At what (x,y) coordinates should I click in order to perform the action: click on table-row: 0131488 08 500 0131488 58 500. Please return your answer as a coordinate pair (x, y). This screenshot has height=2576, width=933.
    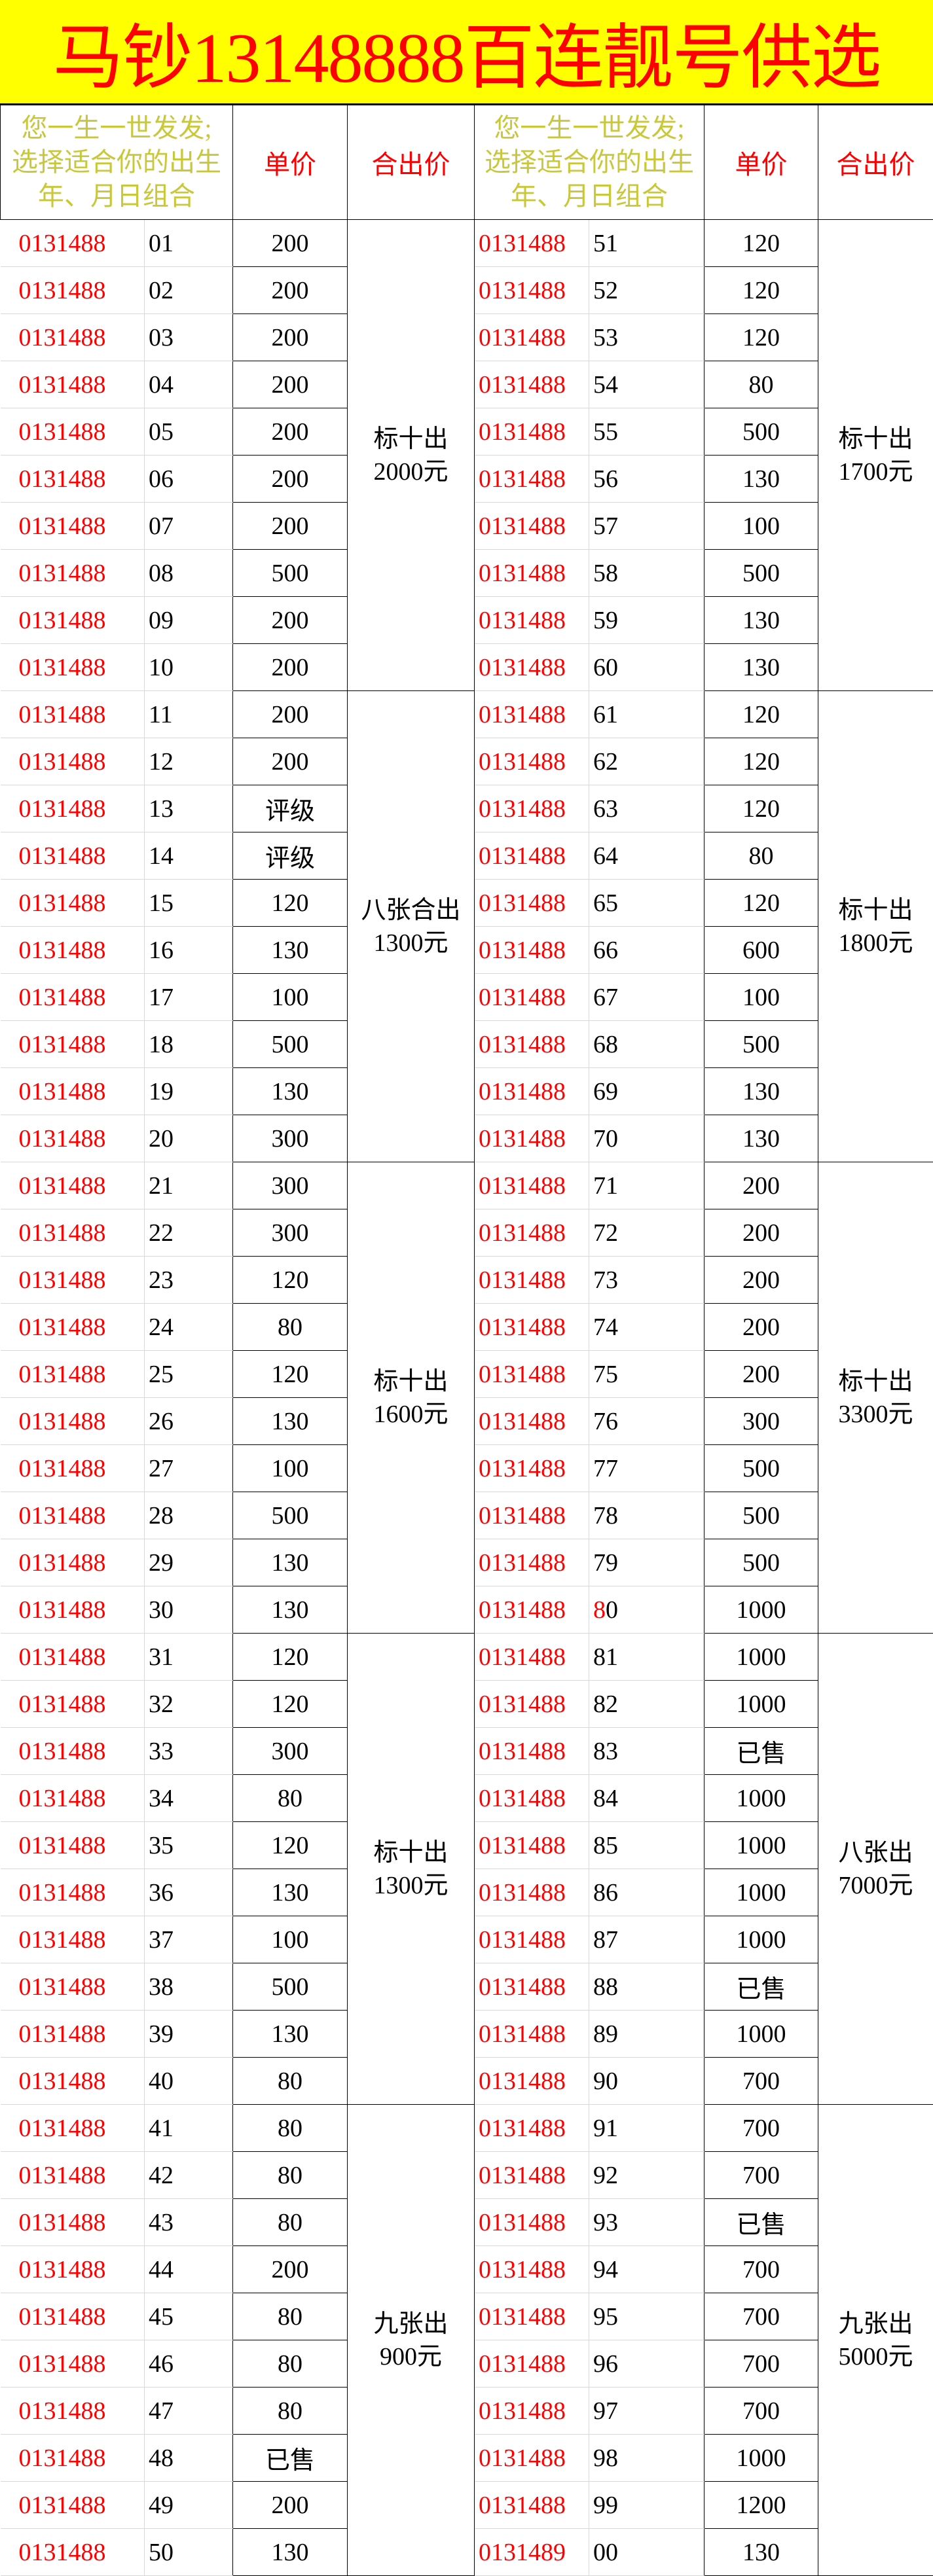
    Looking at the image, I should click on (466, 573).